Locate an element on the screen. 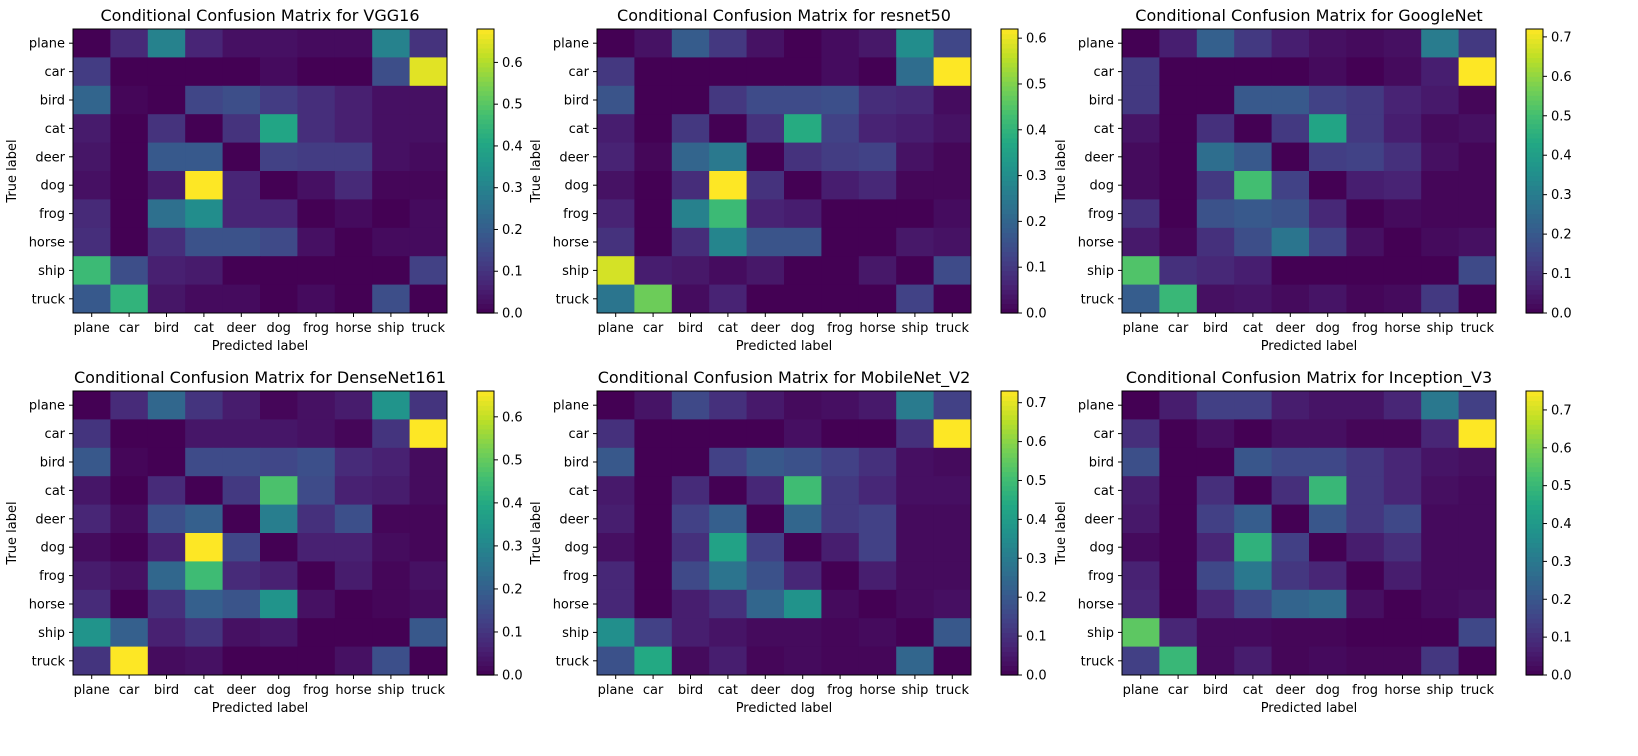 This screenshot has height=756, width=1638. colorbar-tick-label: 0.2 is located at coordinates (512, 230).